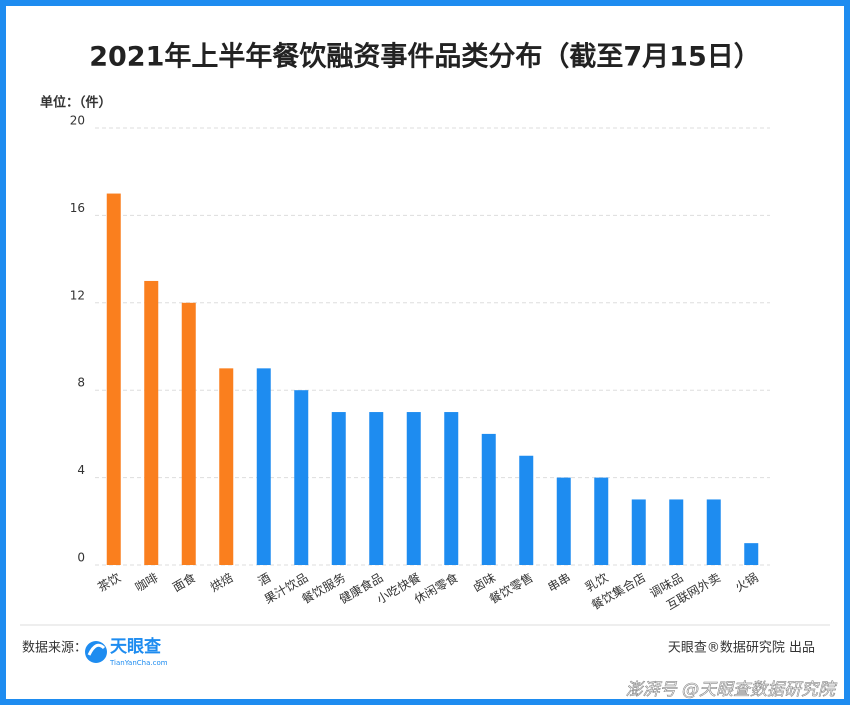 This screenshot has height=705, width=850. What do you see at coordinates (136, 646) in the screenshot?
I see `logo-name: 天眼查` at bounding box center [136, 646].